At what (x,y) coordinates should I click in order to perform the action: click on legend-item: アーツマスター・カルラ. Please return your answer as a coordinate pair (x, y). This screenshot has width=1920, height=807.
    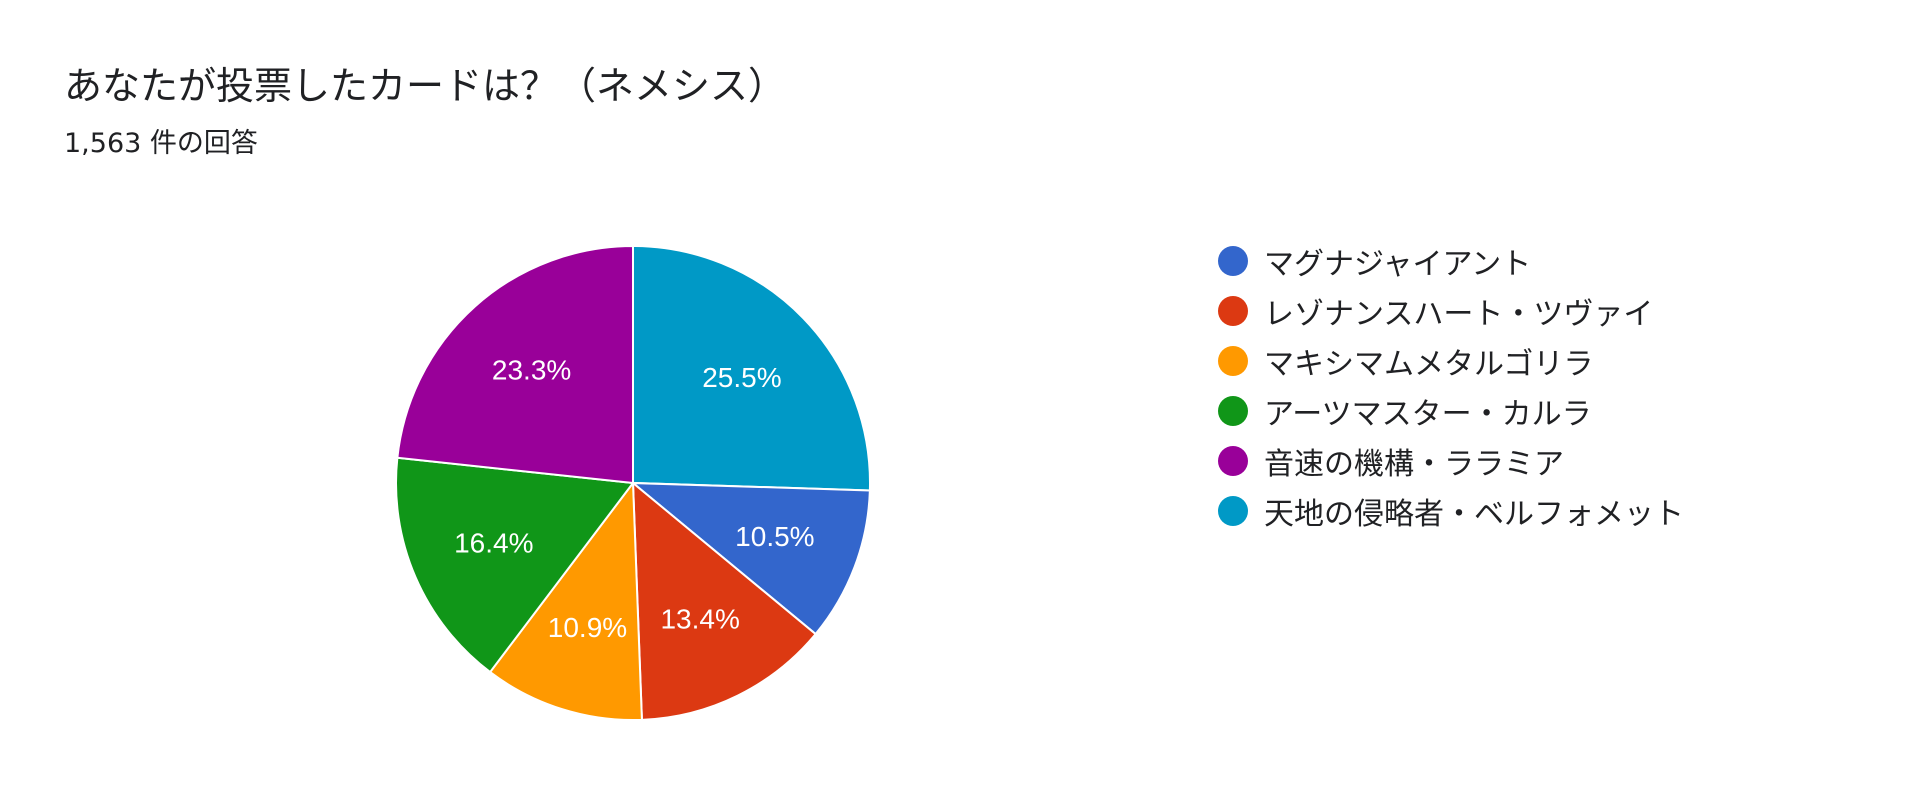
    Looking at the image, I should click on (1451, 411).